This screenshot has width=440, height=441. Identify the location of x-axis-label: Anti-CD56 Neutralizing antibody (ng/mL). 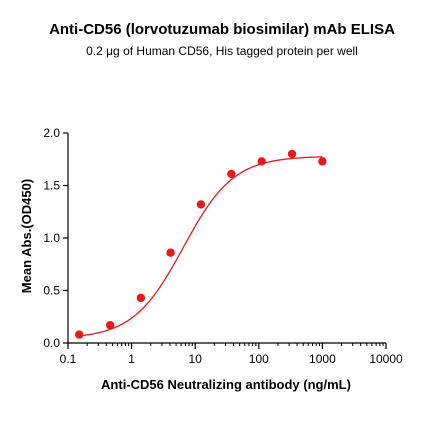
(226, 384).